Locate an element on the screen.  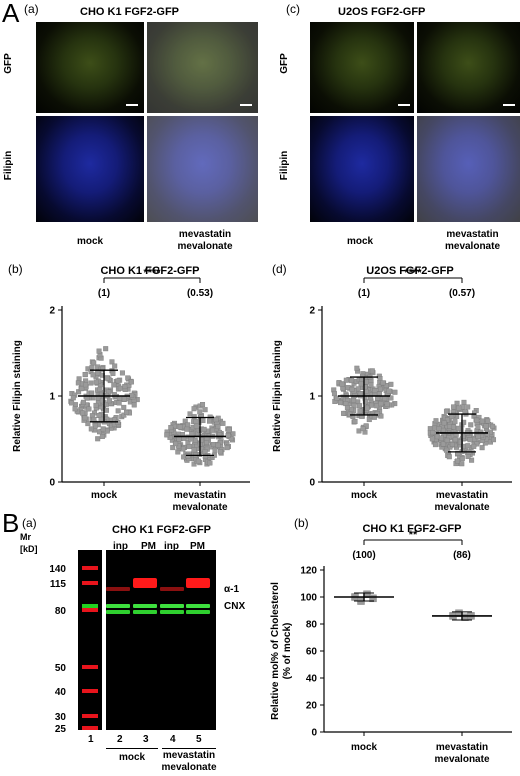
lane-number-3: 3 is located at coordinates (146, 739).